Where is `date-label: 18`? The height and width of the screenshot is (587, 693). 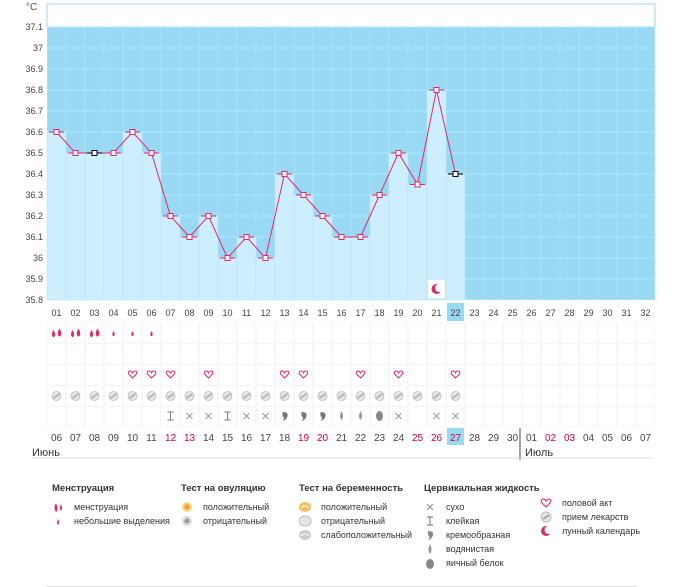
date-label: 18 is located at coordinates (285, 438).